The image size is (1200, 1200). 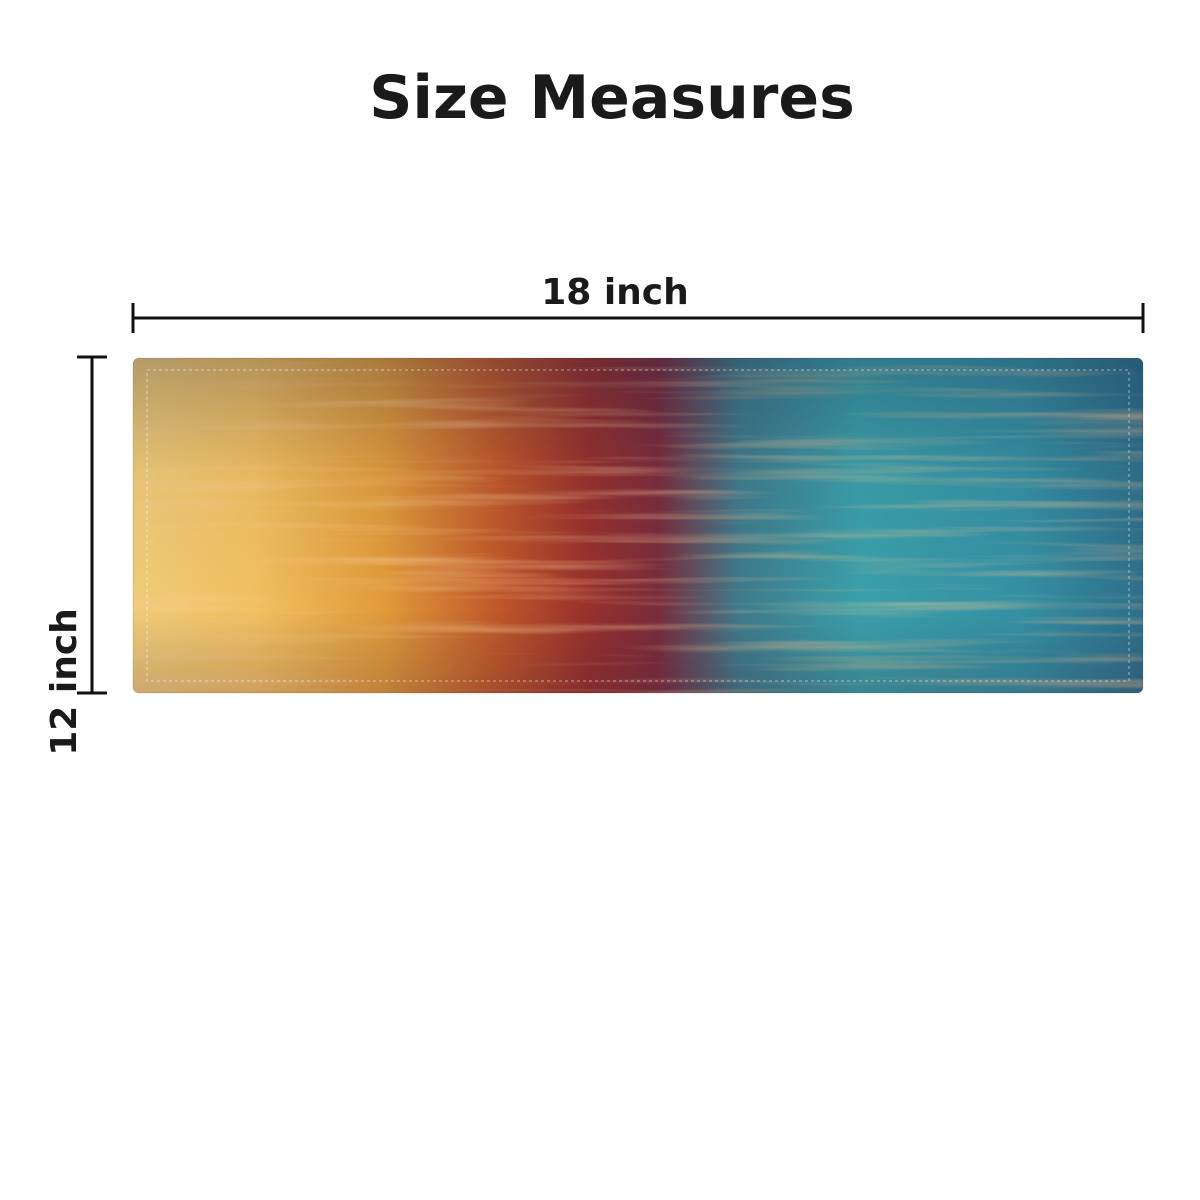 I want to click on title: Size Measures, so click(x=612, y=98).